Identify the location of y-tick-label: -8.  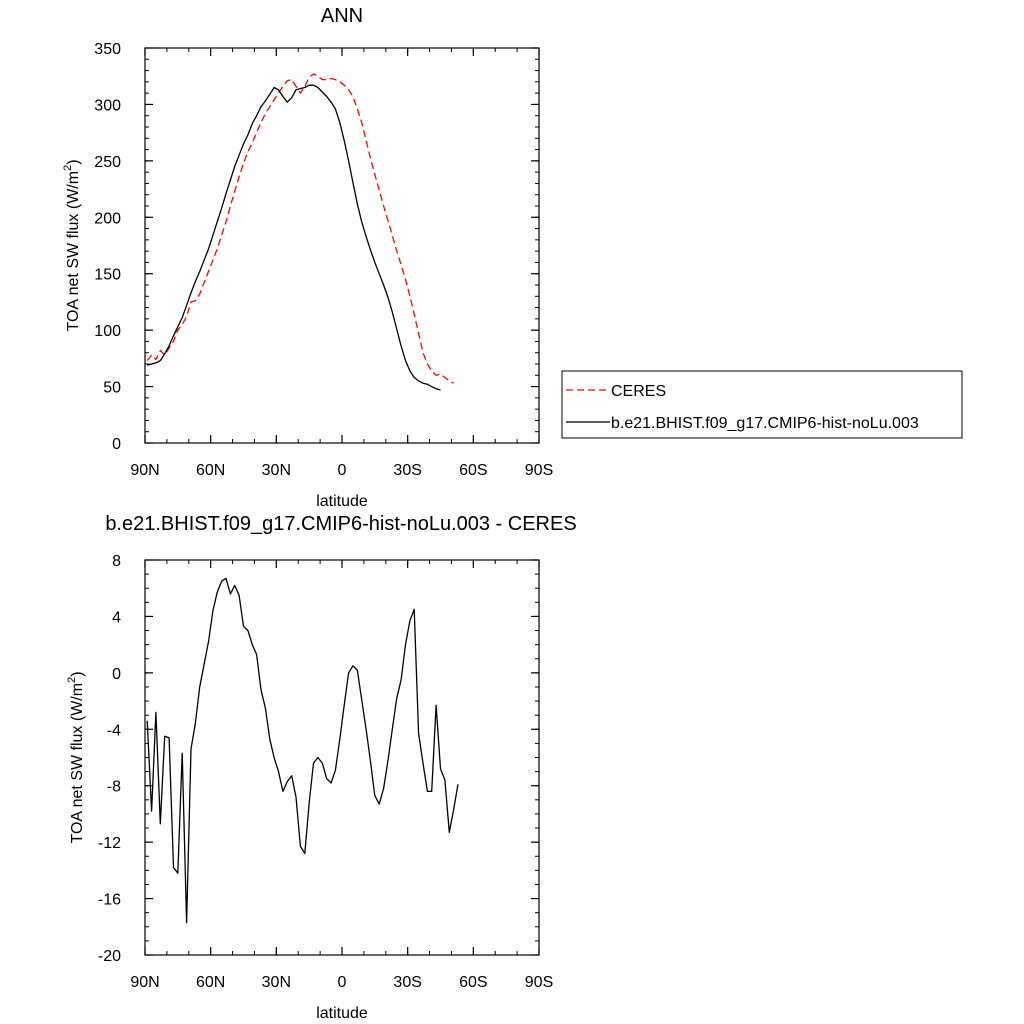
(114, 787).